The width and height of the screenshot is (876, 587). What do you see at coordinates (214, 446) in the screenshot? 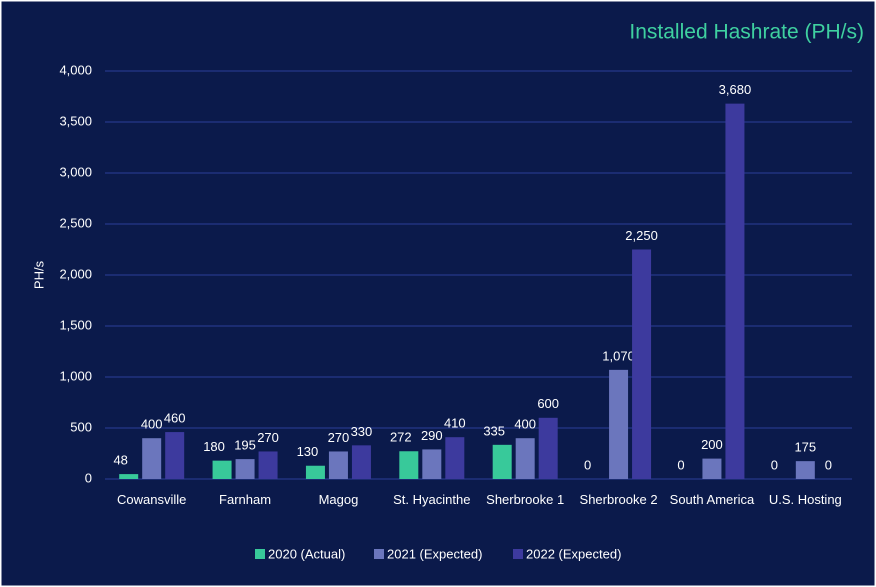
I see `data-label: 180` at bounding box center [214, 446].